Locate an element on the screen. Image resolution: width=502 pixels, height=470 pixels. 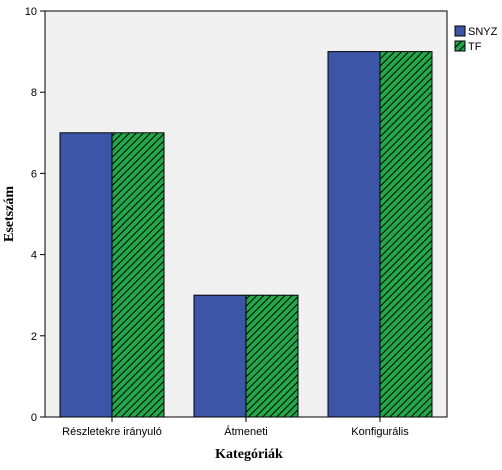
legend-swatch-snyz is located at coordinates (460, 31).